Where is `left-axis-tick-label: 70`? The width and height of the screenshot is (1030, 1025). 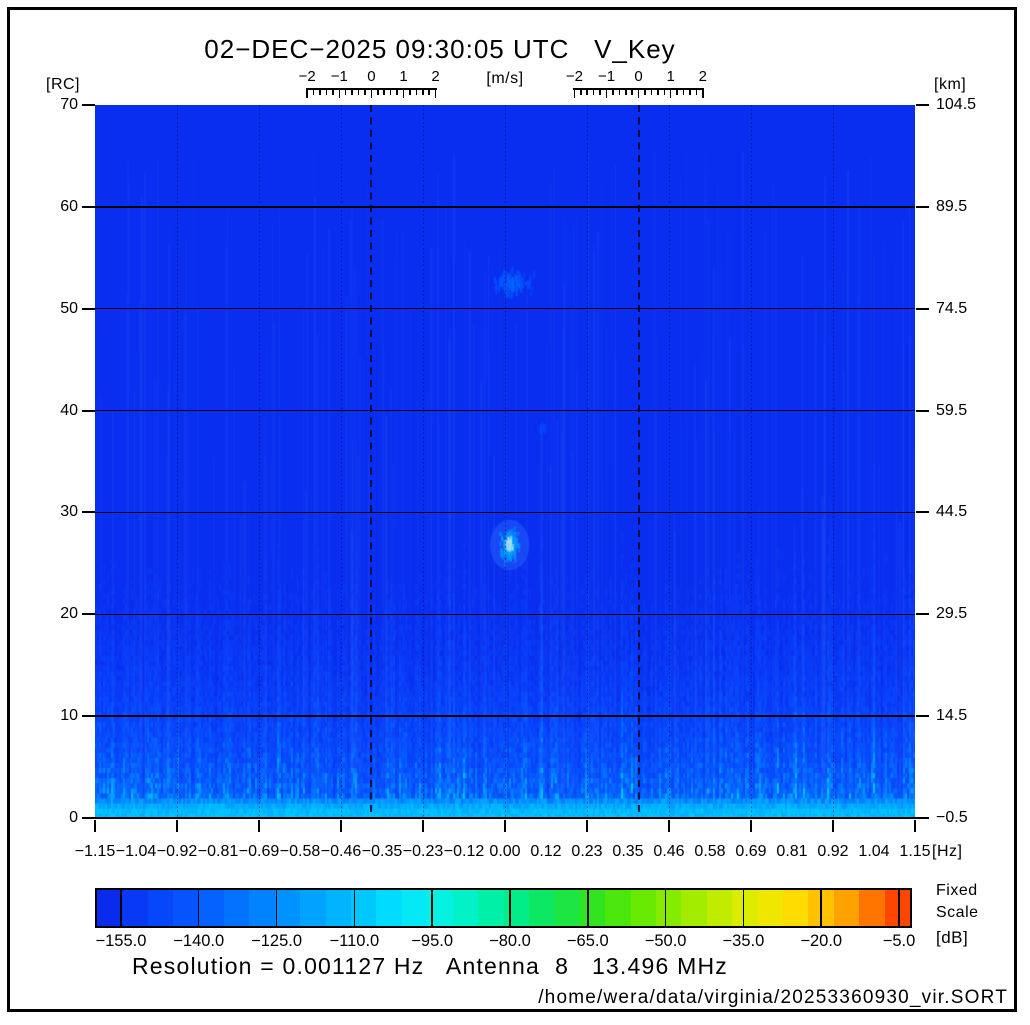 left-axis-tick-label: 70 is located at coordinates (69, 104).